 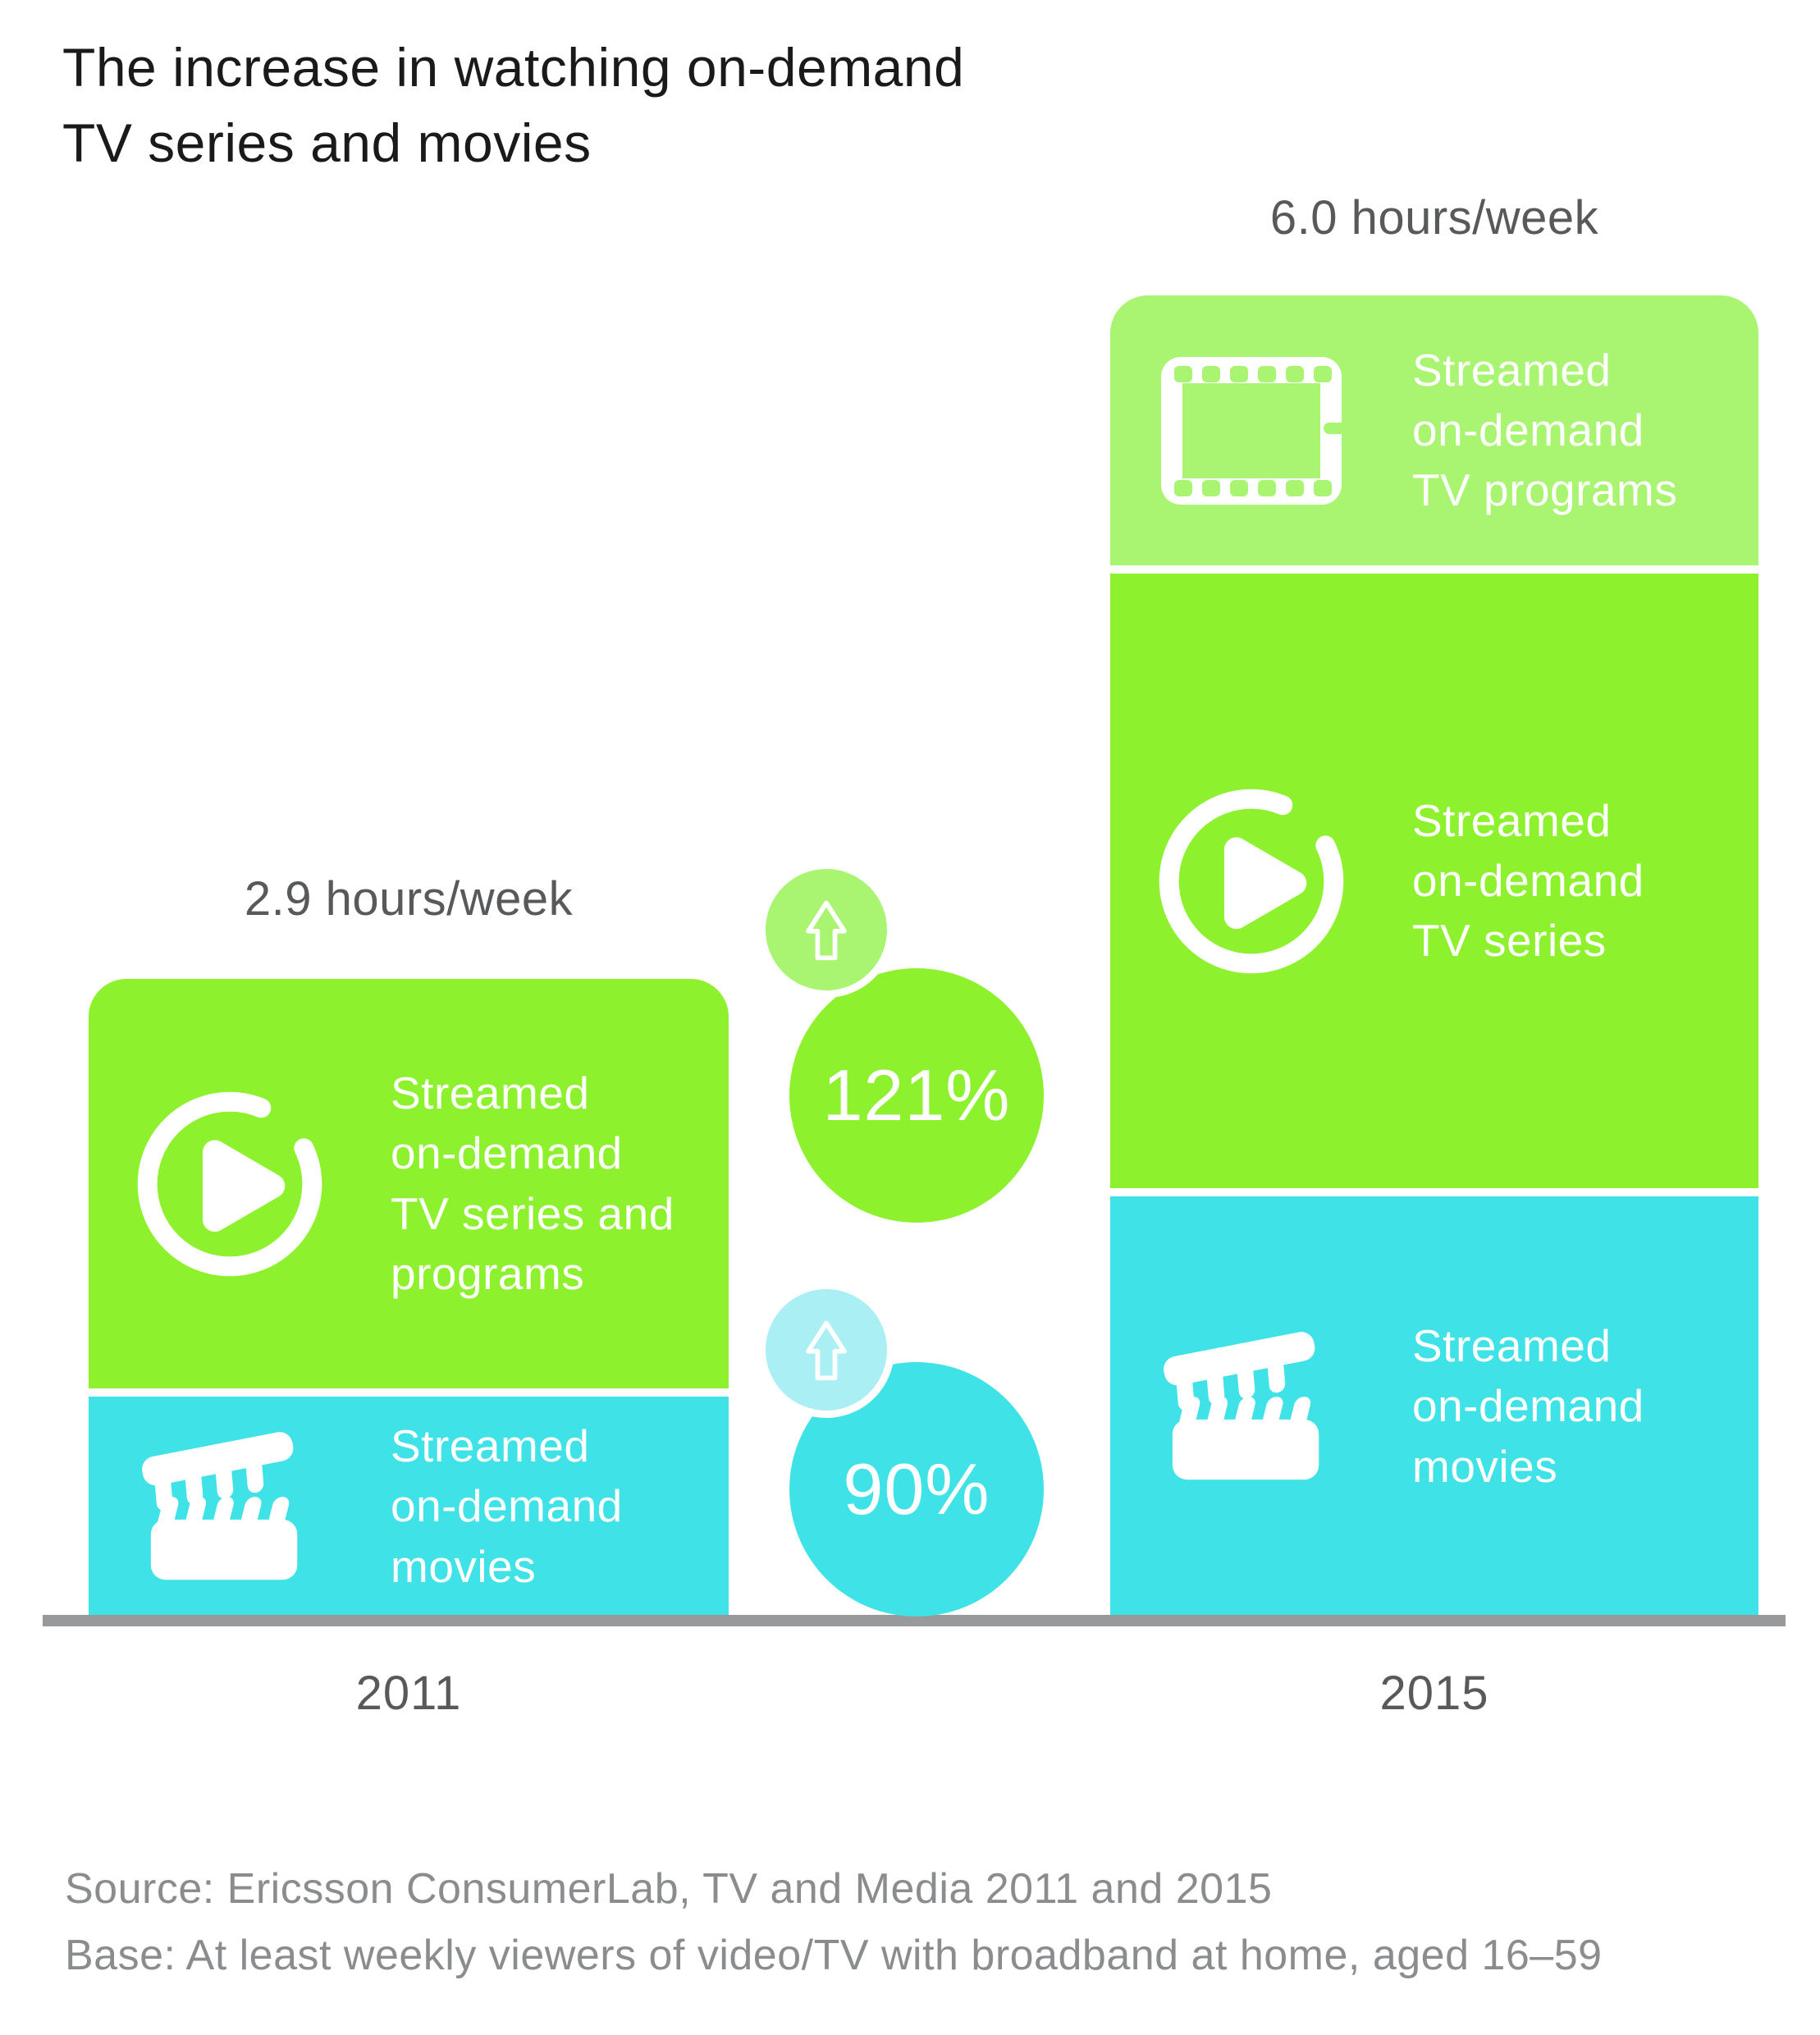 I want to click on x-axis-label-2011: 2011, so click(x=408, y=1694).